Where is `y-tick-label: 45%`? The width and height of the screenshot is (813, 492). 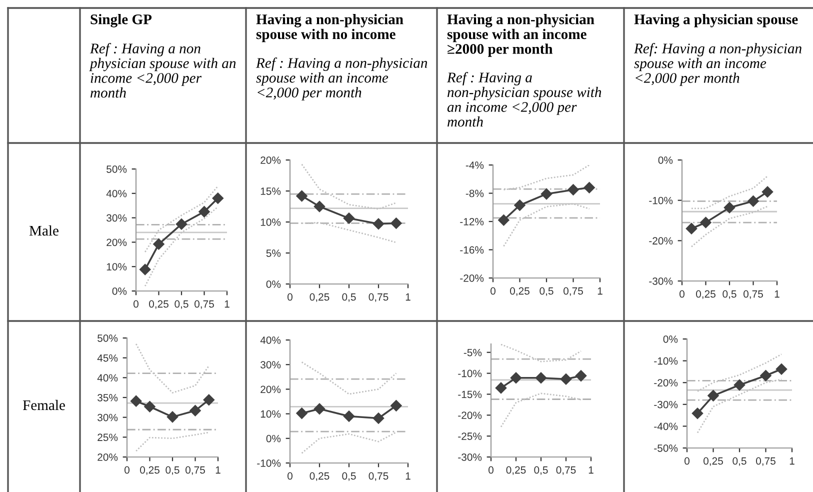
y-tick-label: 45% is located at coordinates (107, 358).